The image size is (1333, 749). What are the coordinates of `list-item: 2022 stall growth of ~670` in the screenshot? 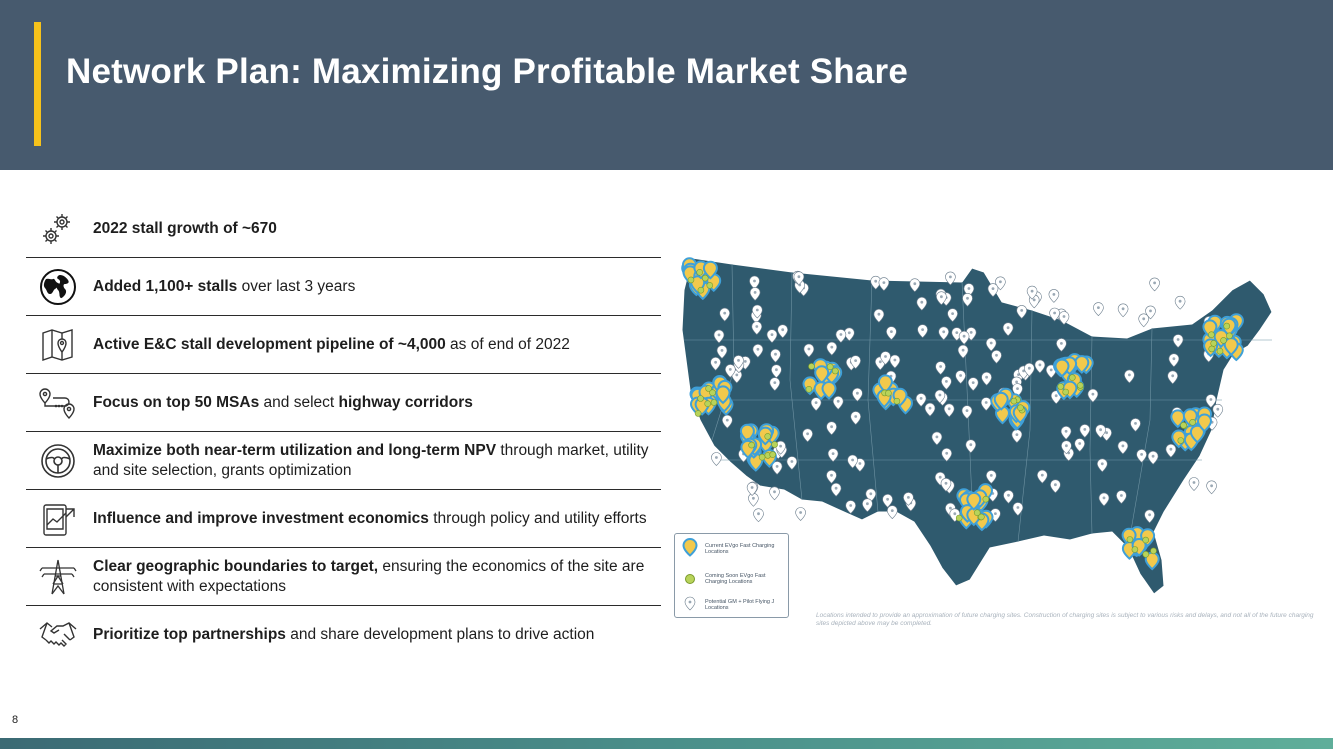 It's located at (343, 229).